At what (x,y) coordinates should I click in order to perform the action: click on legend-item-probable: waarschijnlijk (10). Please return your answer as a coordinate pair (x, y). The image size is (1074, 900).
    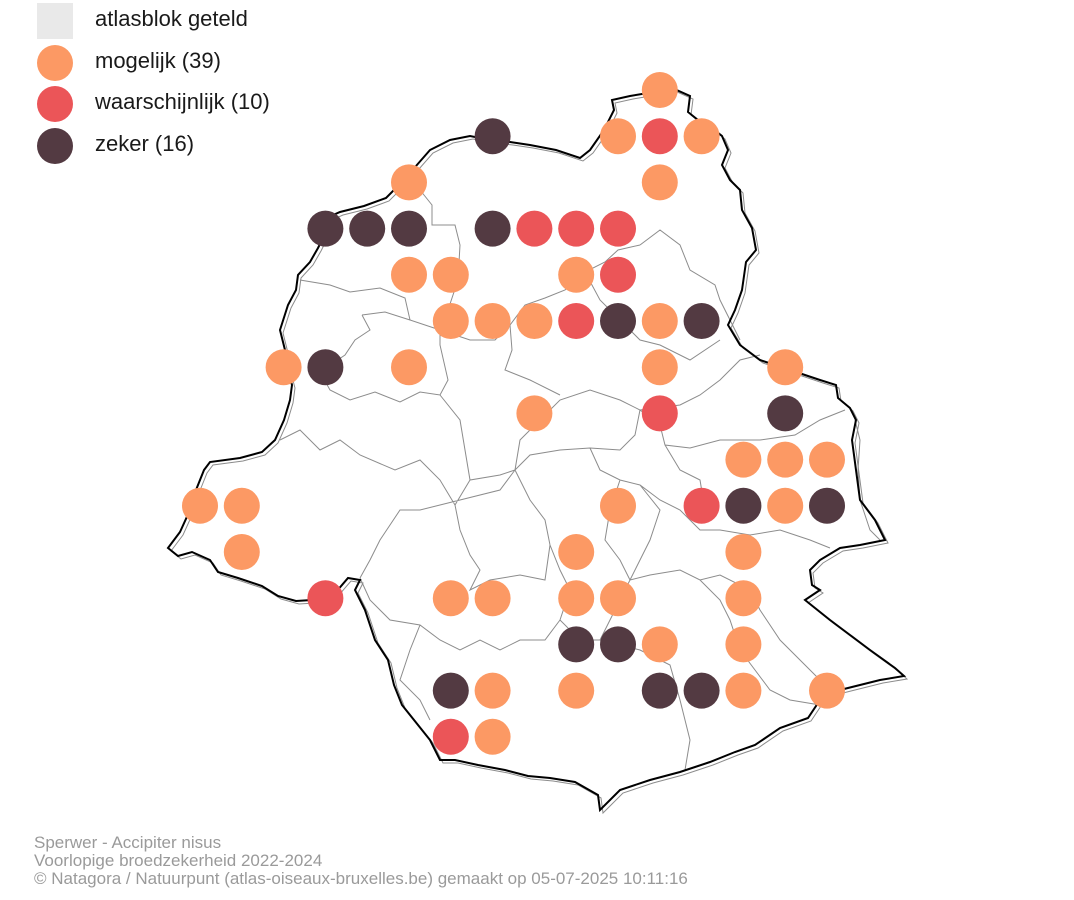
    Looking at the image, I should click on (184, 104).